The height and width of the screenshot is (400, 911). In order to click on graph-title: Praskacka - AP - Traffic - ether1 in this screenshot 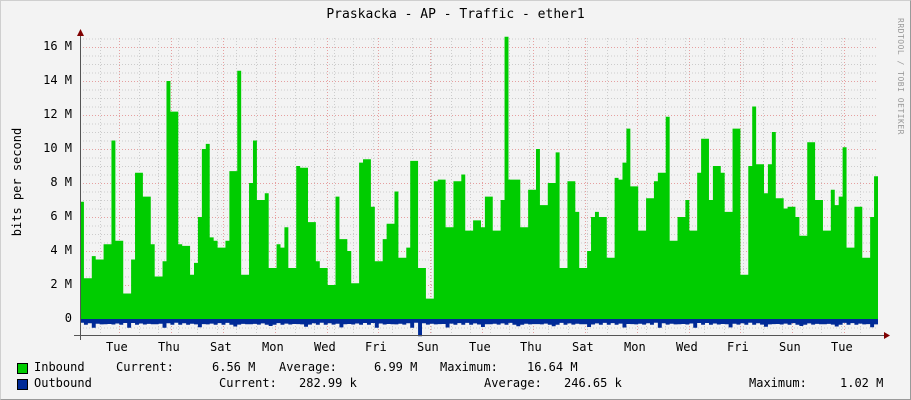, I will do `click(455, 14)`.